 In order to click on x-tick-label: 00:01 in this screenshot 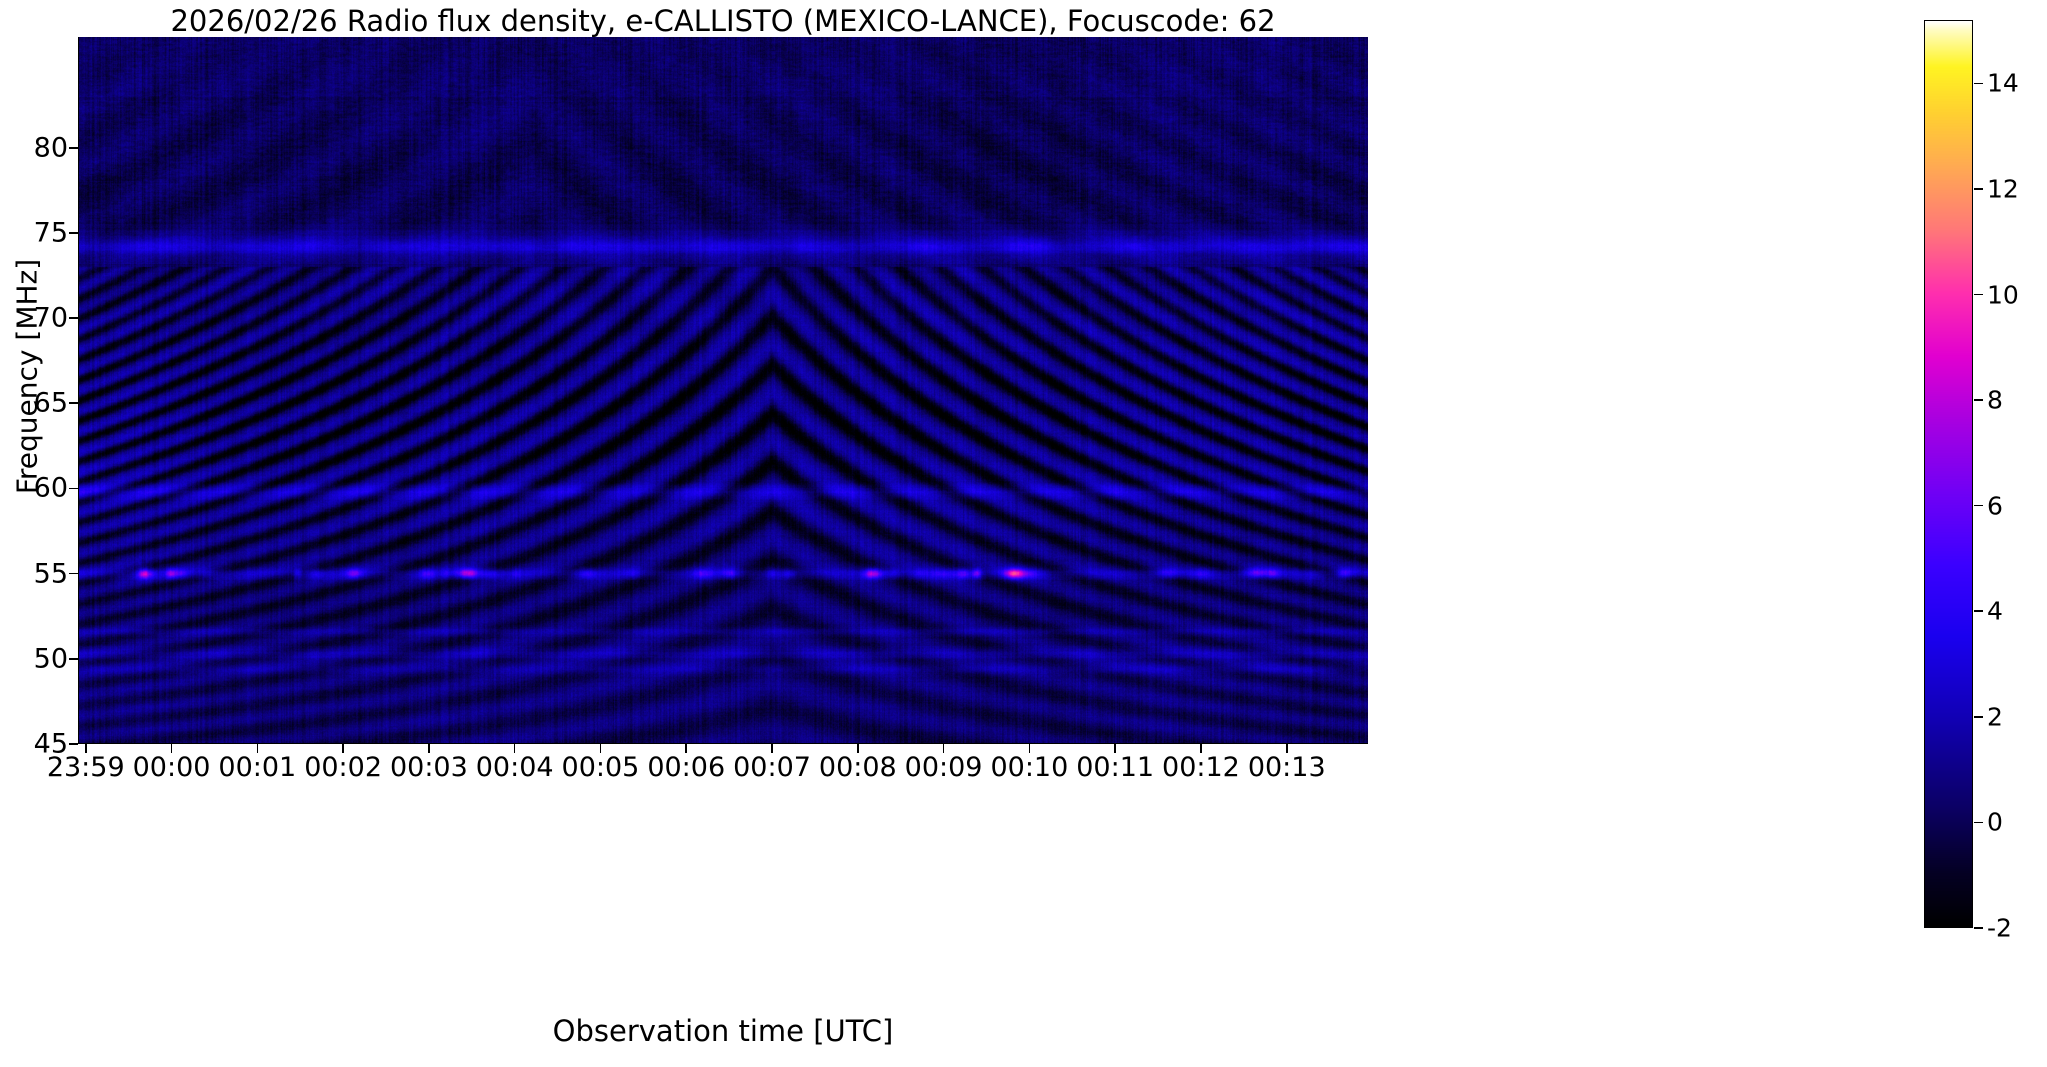, I will do `click(257, 767)`.